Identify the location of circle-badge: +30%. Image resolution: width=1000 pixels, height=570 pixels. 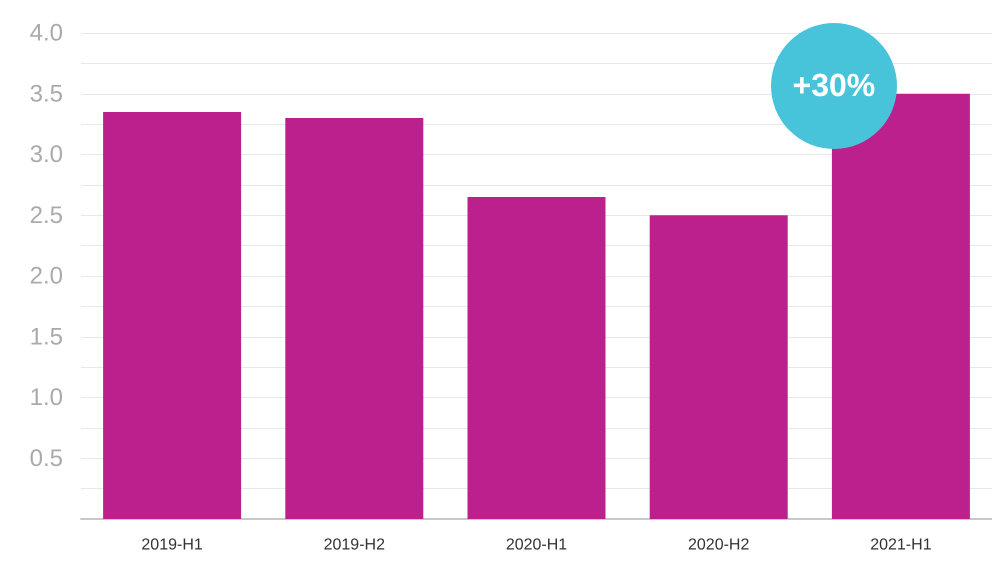
(833, 85).